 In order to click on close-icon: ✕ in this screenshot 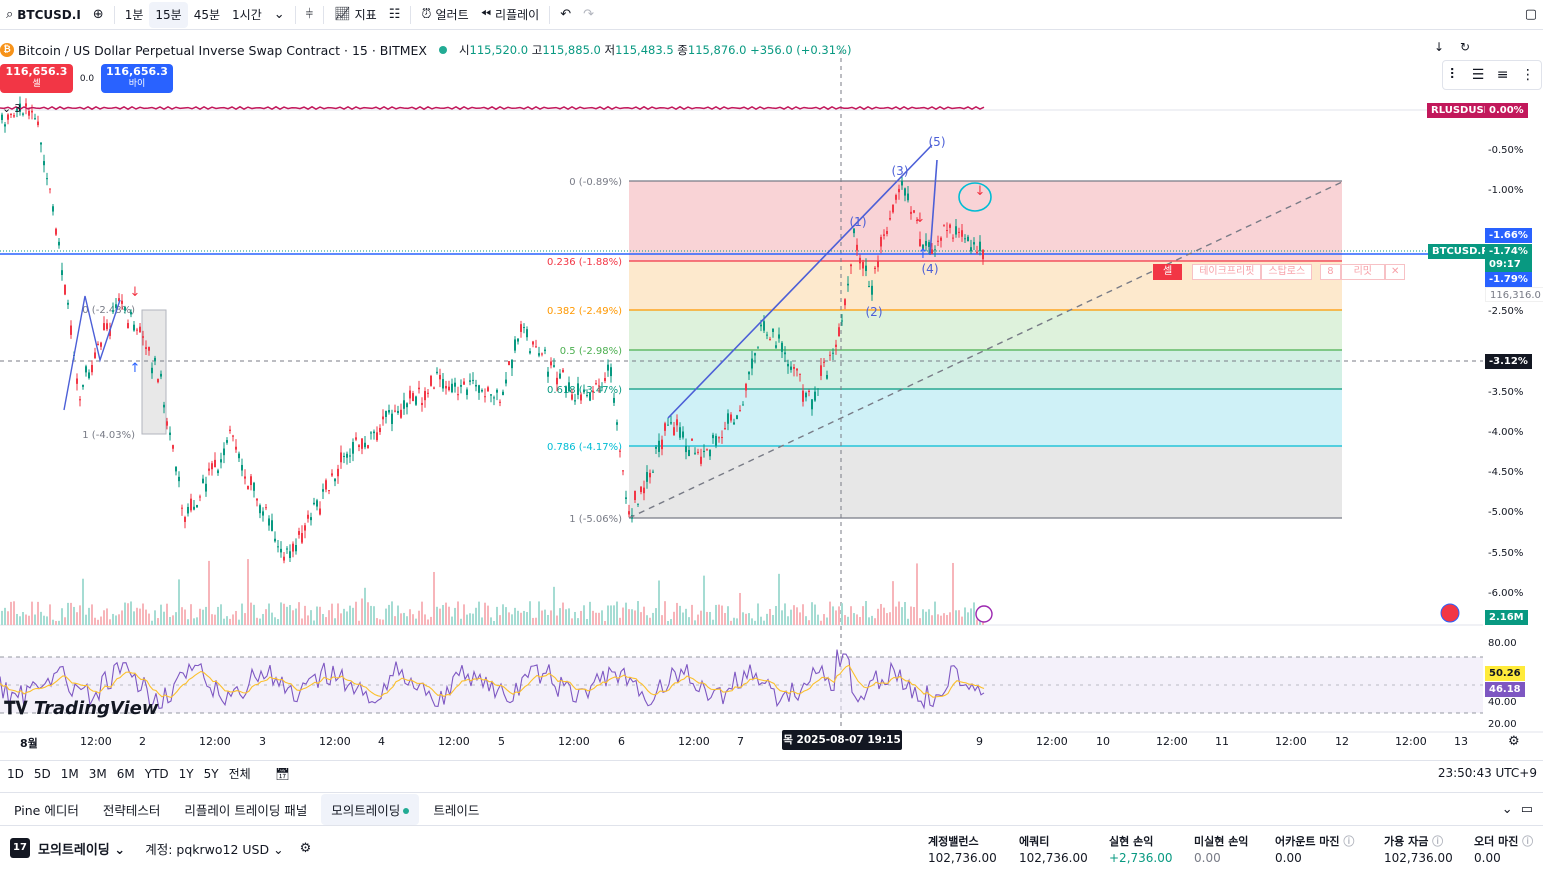, I will do `click(1395, 272)`.